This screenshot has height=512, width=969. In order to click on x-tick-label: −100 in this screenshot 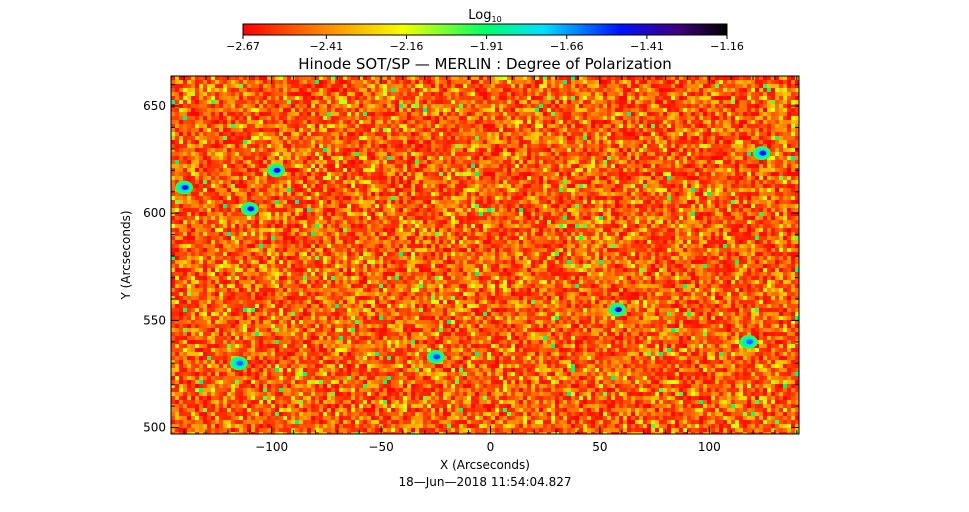, I will do `click(271, 447)`.